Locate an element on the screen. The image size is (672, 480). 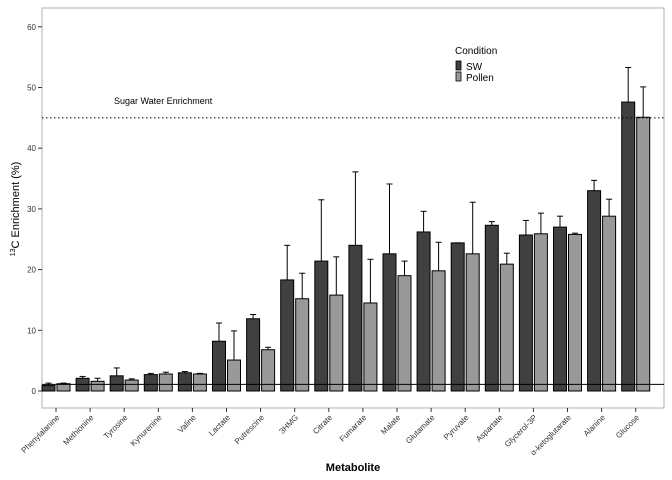
y-axis-title-text: C Enrichment (%) is located at coordinates (16, 205).